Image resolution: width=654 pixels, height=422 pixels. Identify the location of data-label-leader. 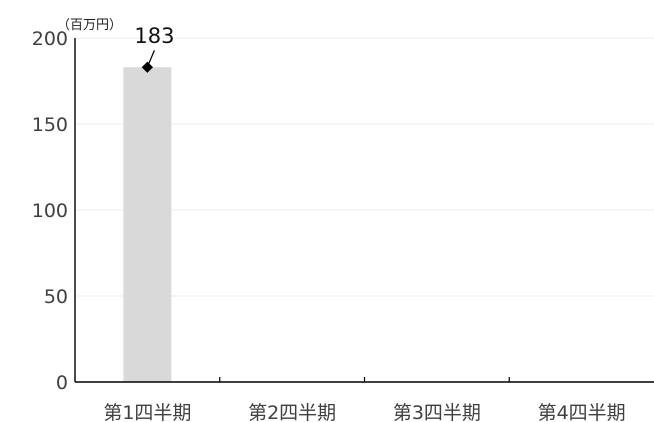
(150, 59).